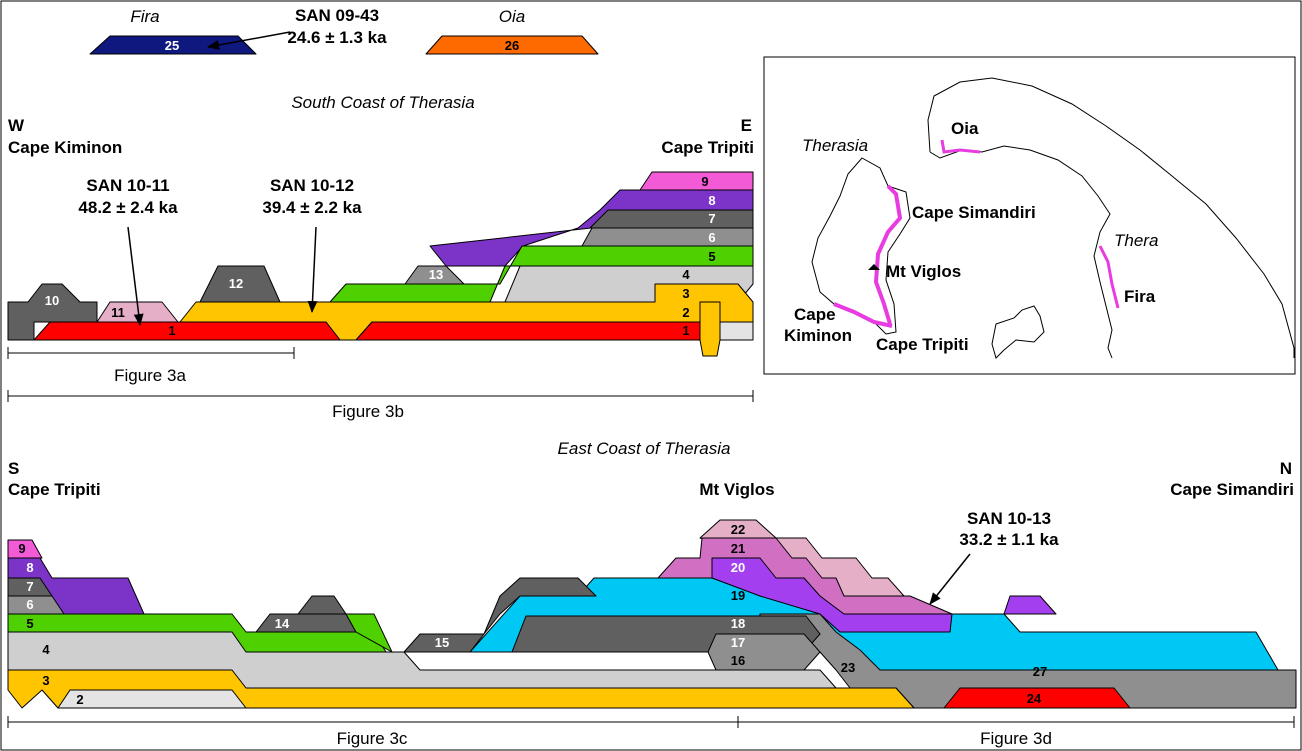 This screenshot has width=1302, height=751. Describe the element at coordinates (686, 274) in the screenshot. I see `unit-4-label: 4` at that location.